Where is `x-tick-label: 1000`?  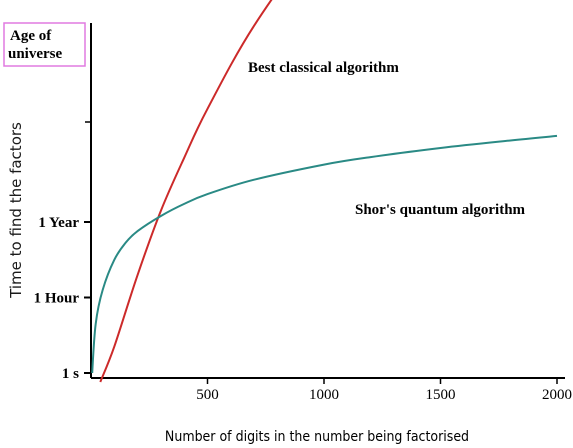 x-tick-label: 1000 is located at coordinates (324, 395).